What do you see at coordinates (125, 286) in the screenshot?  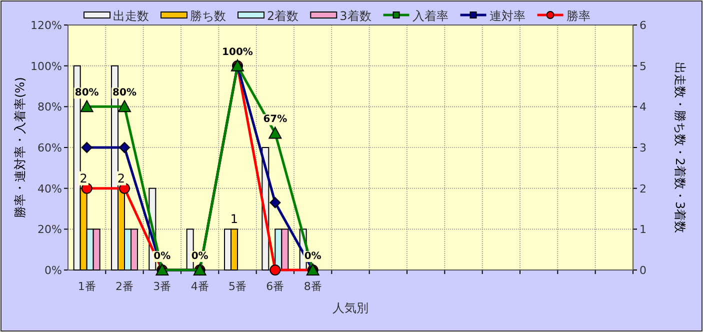 I see `x-tick-label: 2番` at bounding box center [125, 286].